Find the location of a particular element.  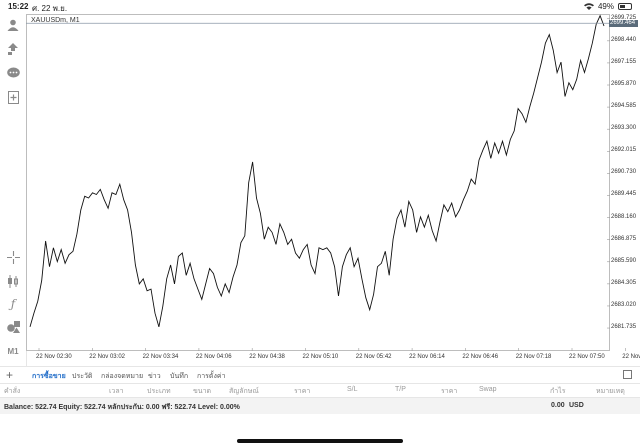

time-tick-label: 22 Nov 05:42 is located at coordinates (373, 357).